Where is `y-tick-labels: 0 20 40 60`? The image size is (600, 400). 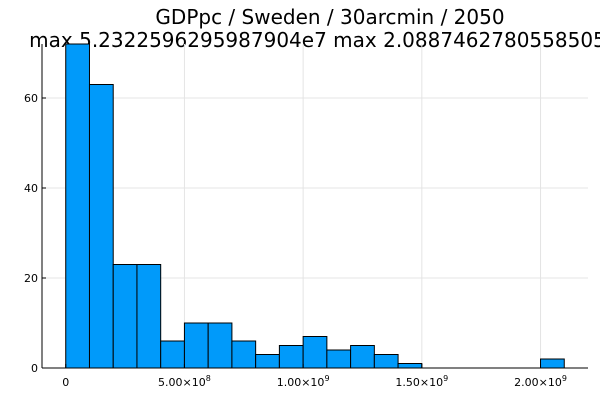 y-tick-labels: 0 20 40 60 is located at coordinates (35, 233).